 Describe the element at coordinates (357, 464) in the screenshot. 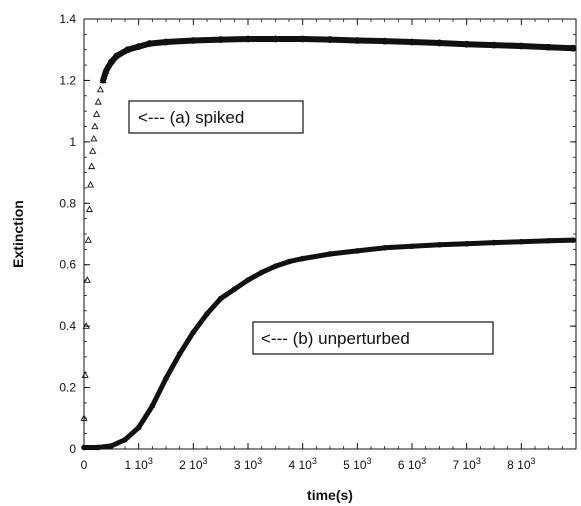

I see `x-tick-label: 5 103` at that location.